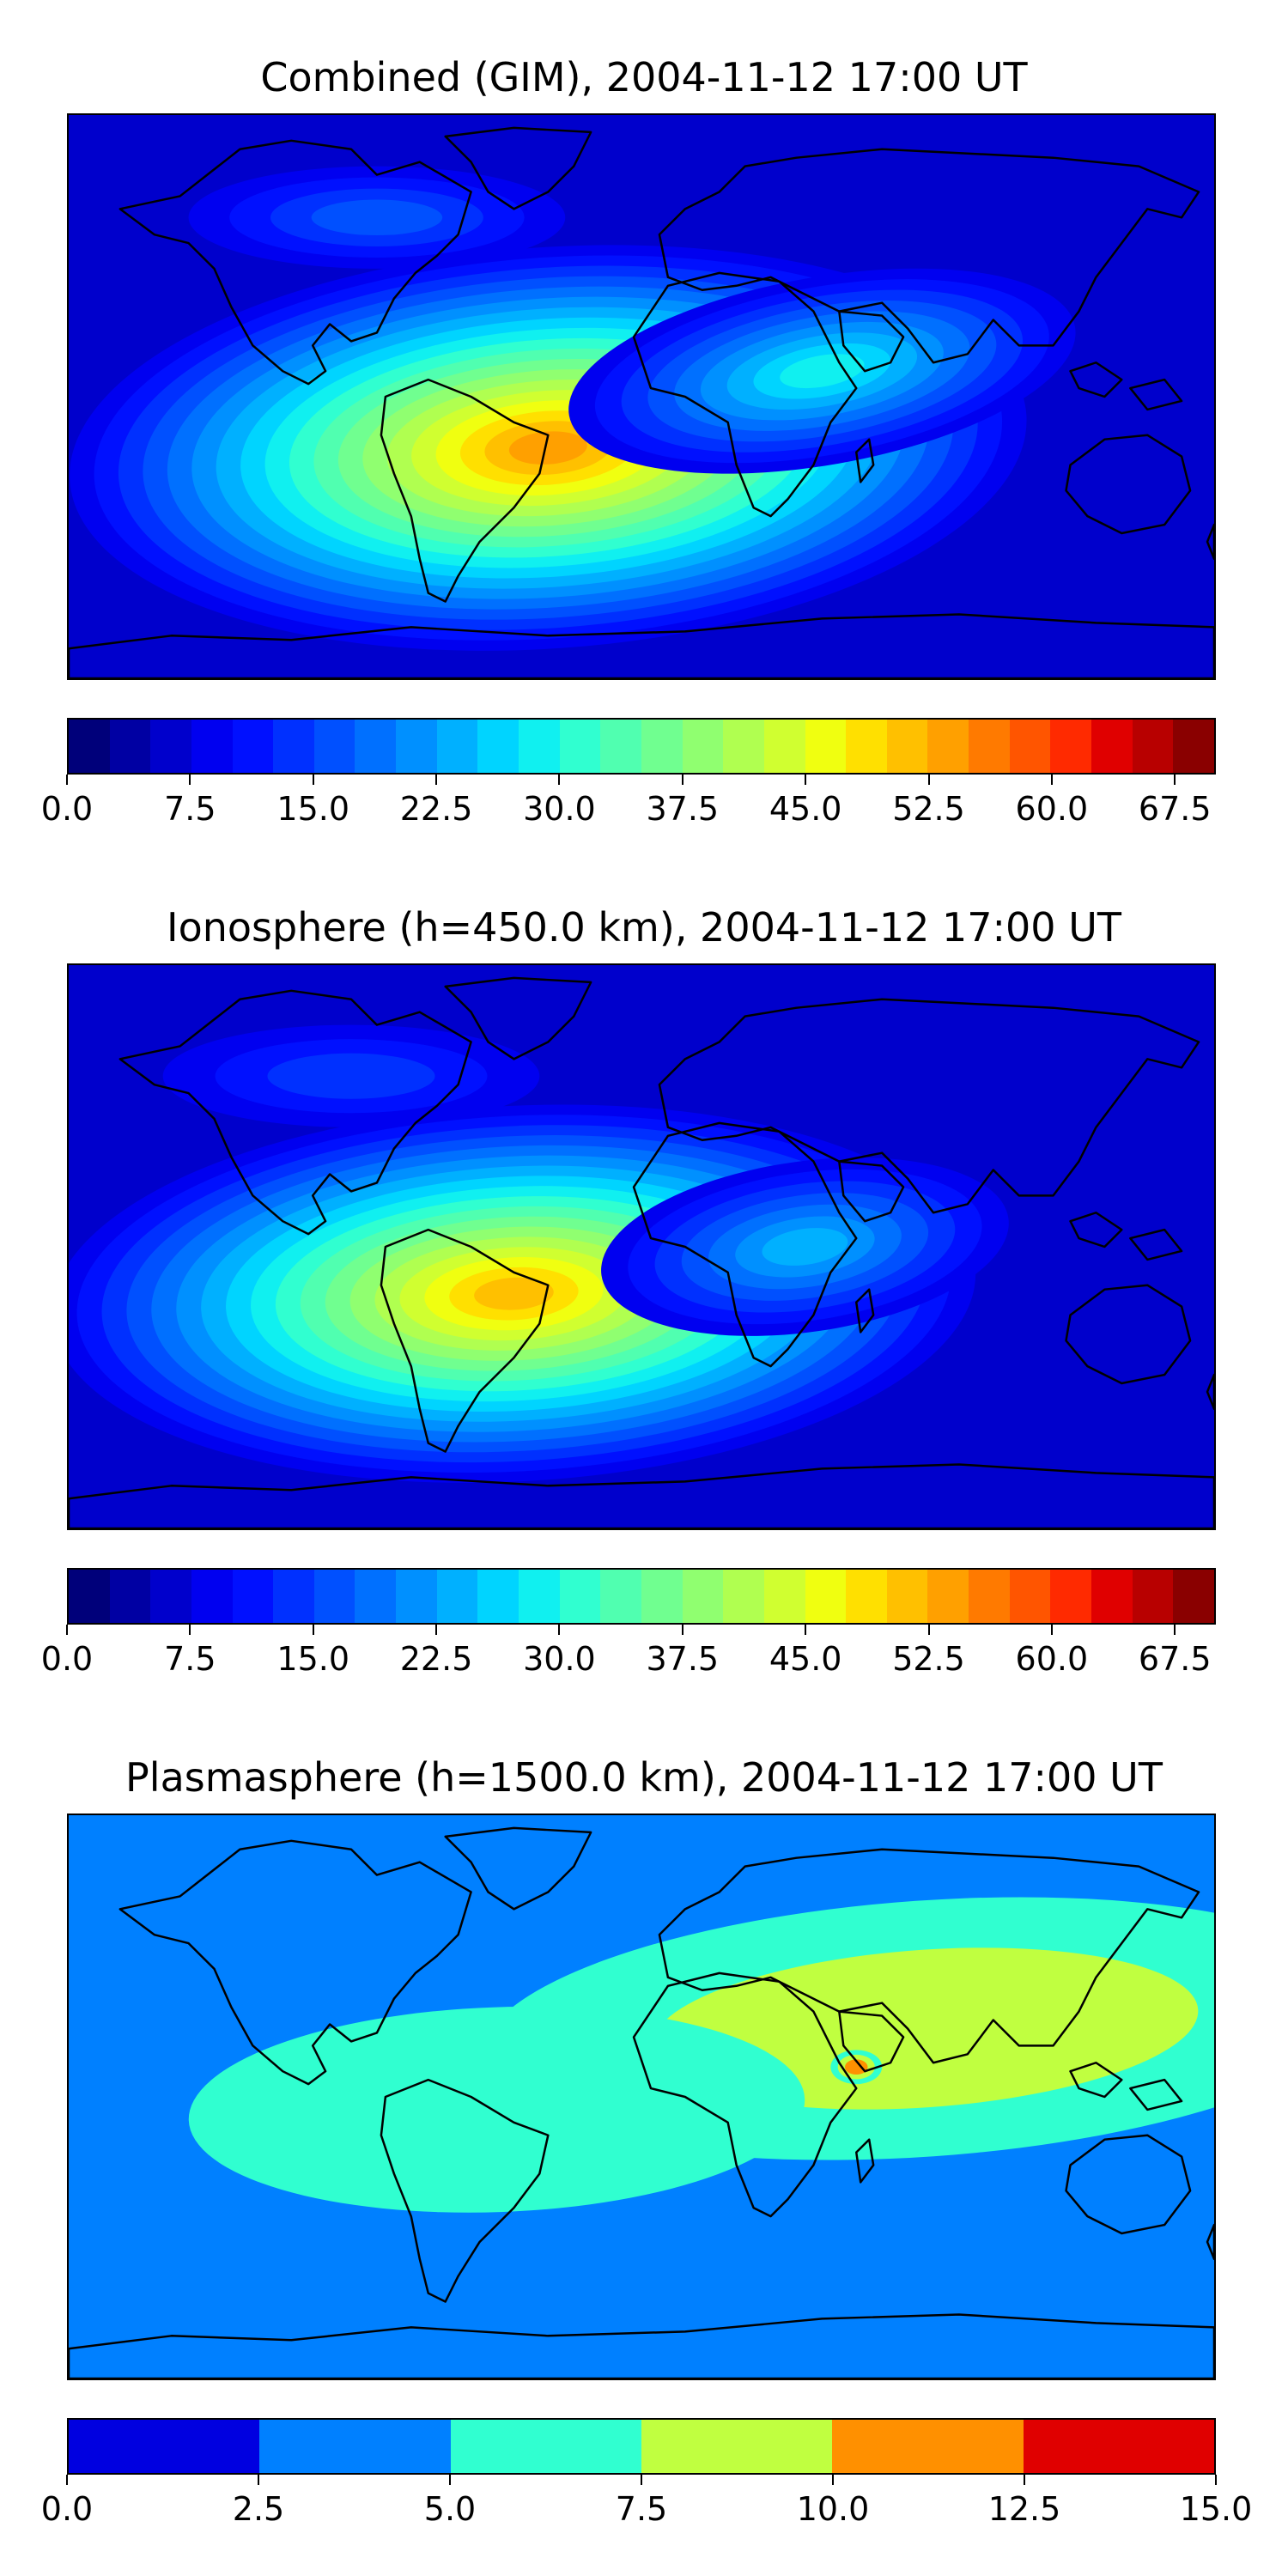 This screenshot has height=2576, width=1288. Describe the element at coordinates (806, 1659) in the screenshot. I see `colorbar-tick-label: 45.0` at that location.